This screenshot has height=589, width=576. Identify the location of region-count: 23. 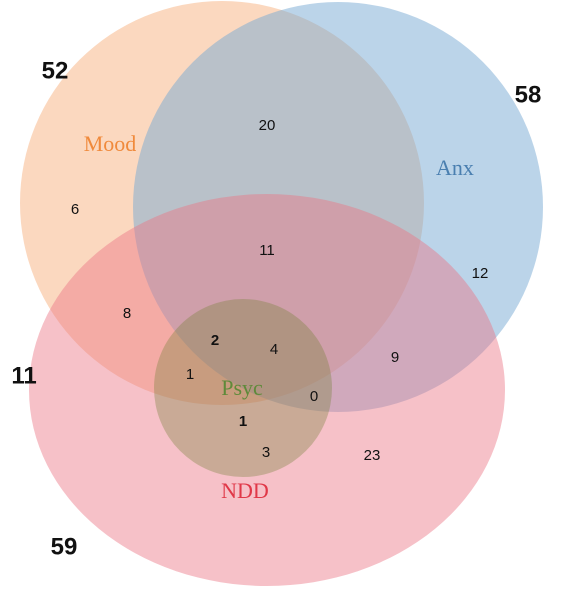
(372, 455).